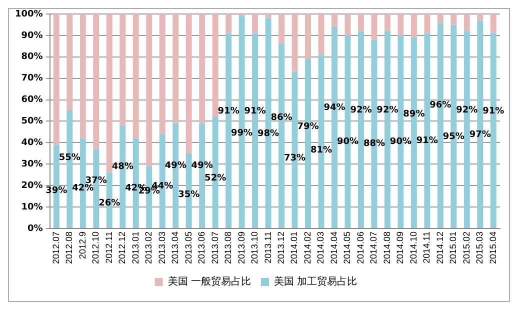  I want to click on data-label: 49%, so click(175, 165).